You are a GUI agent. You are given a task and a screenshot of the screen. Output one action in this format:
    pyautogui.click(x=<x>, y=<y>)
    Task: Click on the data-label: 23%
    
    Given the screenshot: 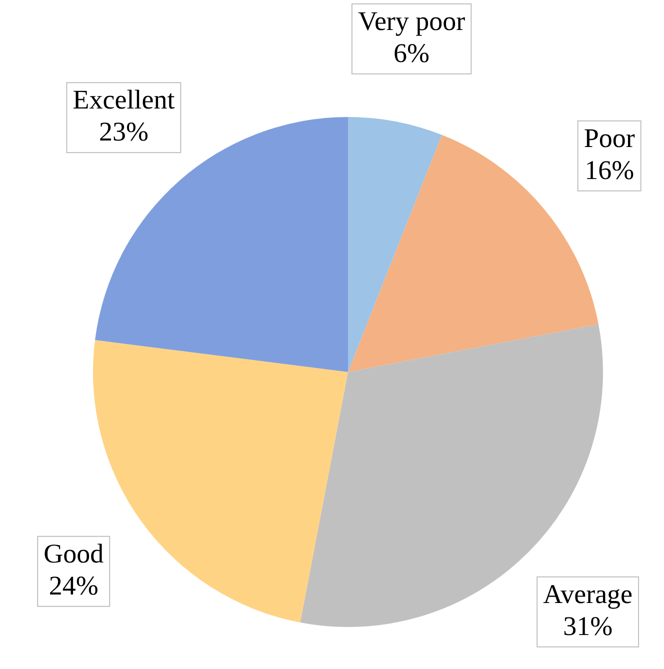 What is the action you would take?
    pyautogui.click(x=123, y=131)
    